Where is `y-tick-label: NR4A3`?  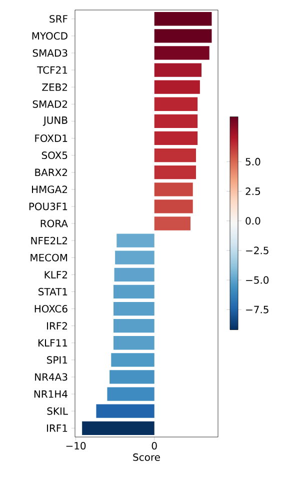 y-tick-label: NR4A3 is located at coordinates (51, 377).